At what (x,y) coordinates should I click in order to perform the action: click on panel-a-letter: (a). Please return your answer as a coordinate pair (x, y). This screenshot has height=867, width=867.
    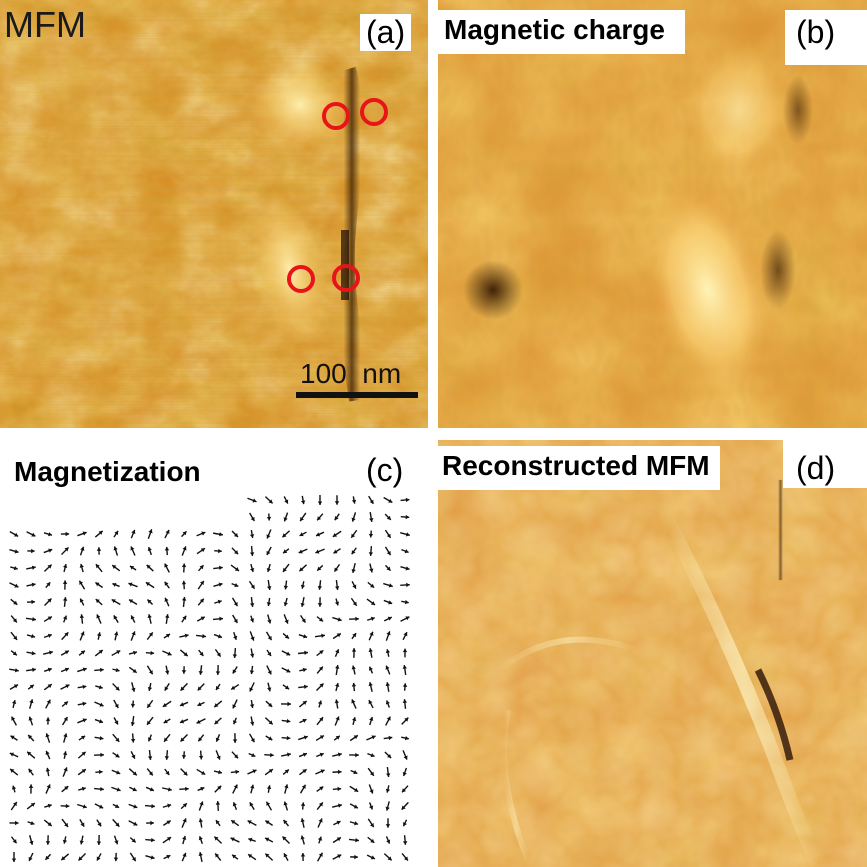
    Looking at the image, I should click on (386, 32).